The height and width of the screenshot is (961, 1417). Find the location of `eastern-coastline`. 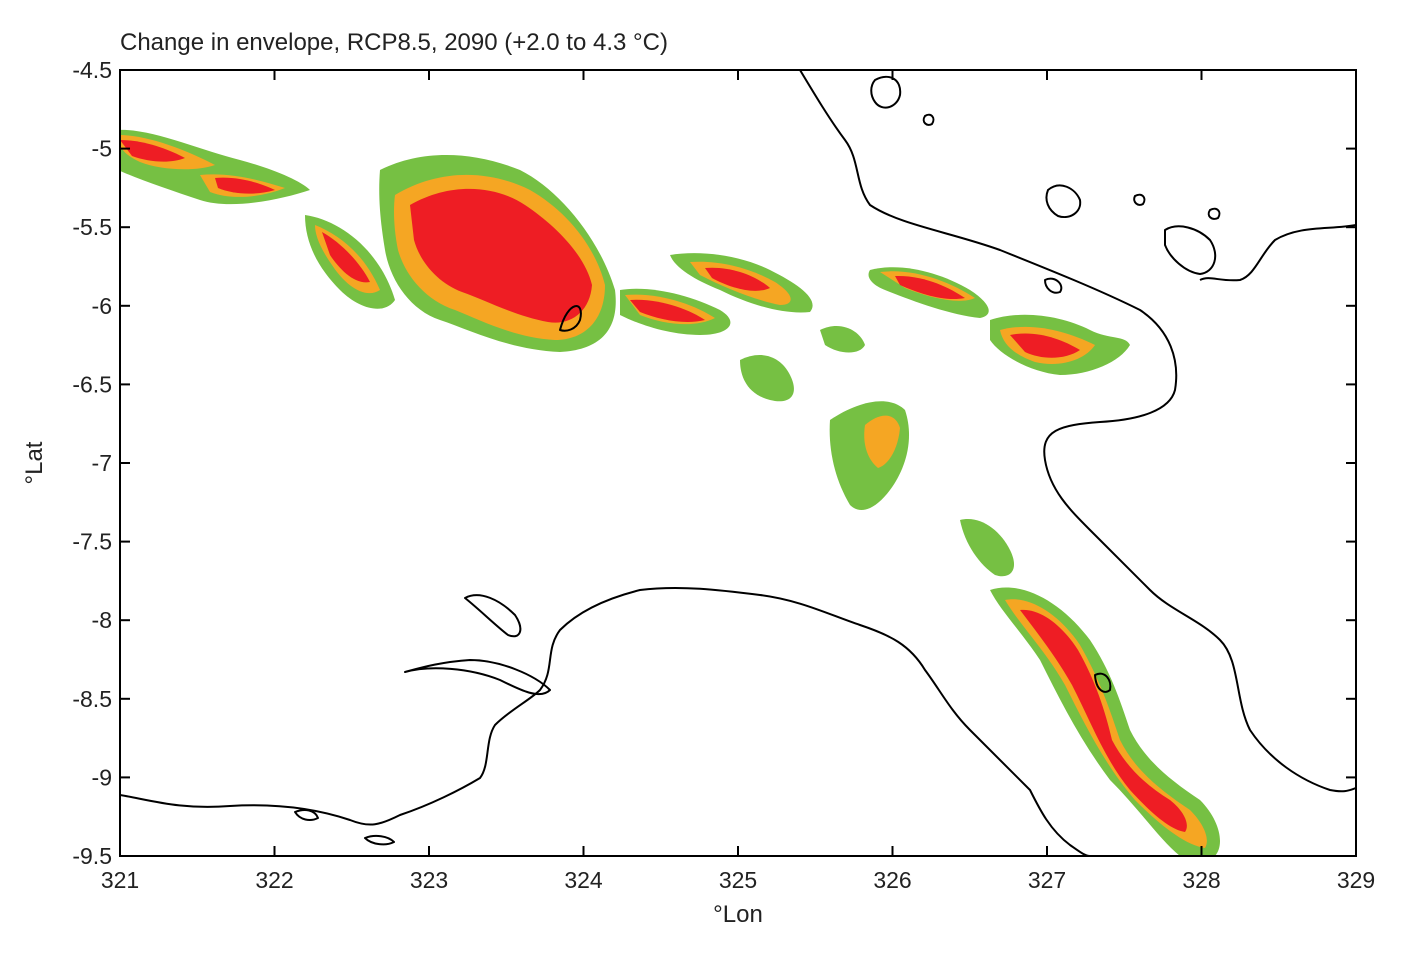

eastern-coastline is located at coordinates (1277, 253).